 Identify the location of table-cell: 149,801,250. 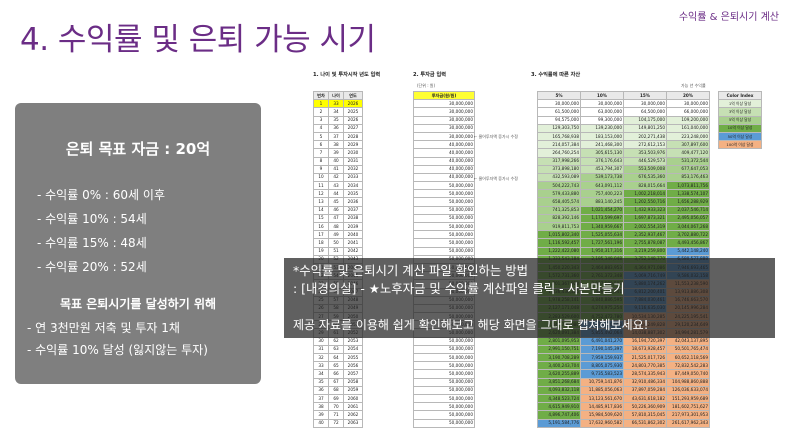
(645, 128).